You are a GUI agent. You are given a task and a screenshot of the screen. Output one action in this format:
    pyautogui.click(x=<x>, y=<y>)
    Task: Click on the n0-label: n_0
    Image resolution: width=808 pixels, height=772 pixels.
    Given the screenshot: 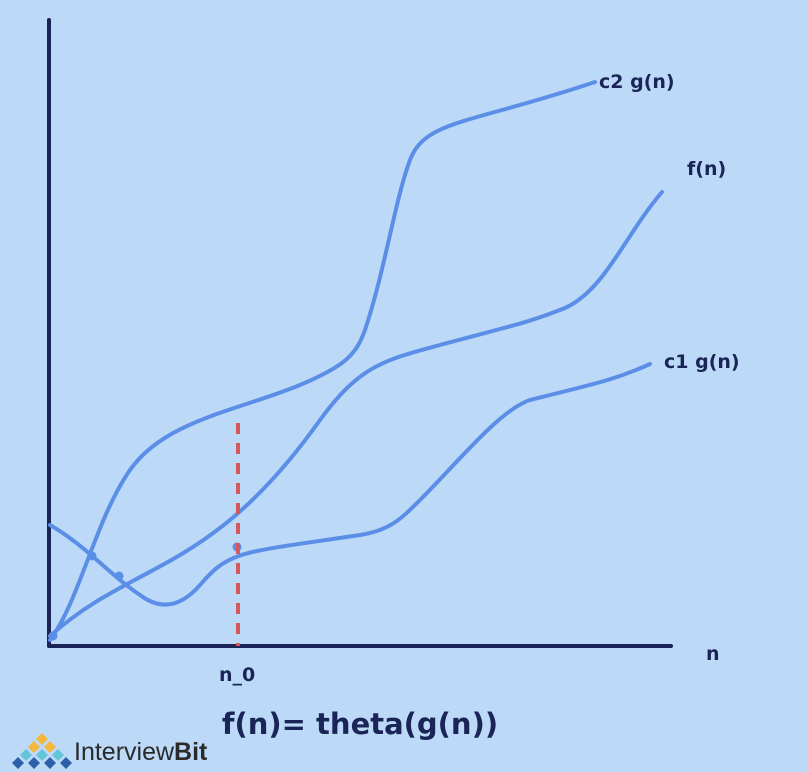 What is the action you would take?
    pyautogui.click(x=237, y=675)
    